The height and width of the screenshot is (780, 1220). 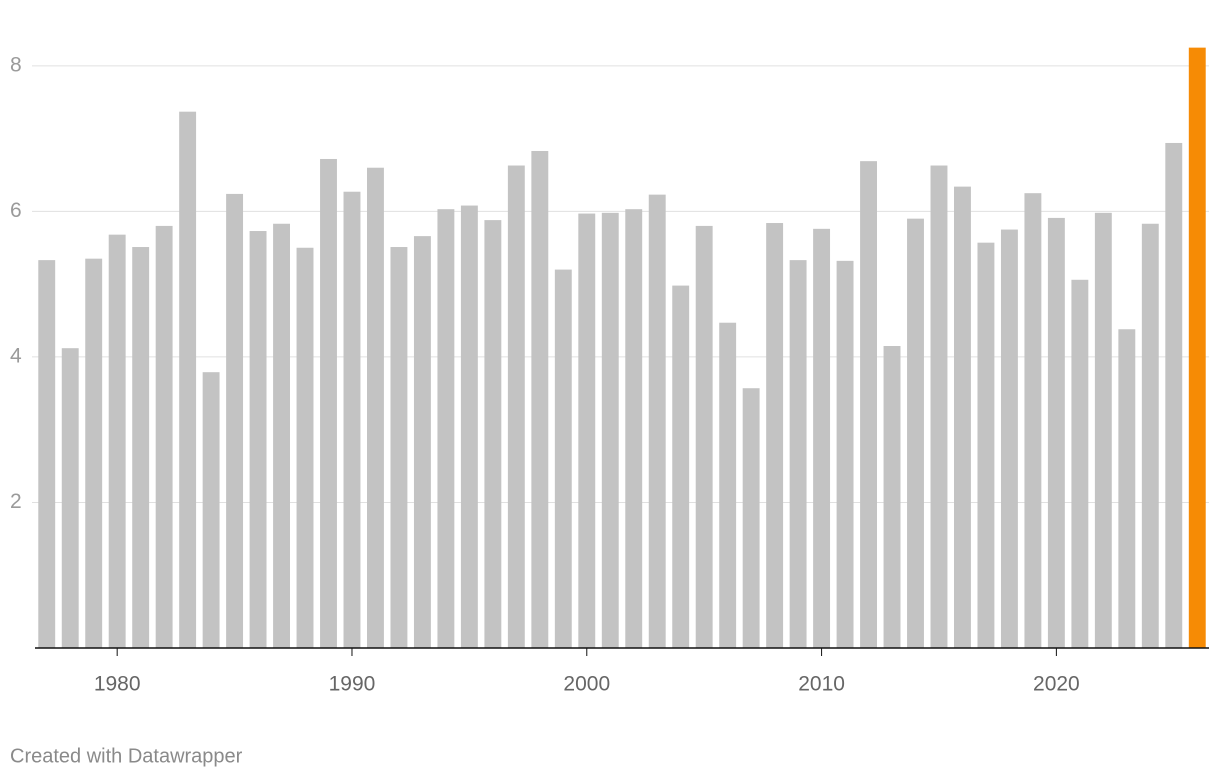 I want to click on x-tick-label: 2020, so click(x=1056, y=684).